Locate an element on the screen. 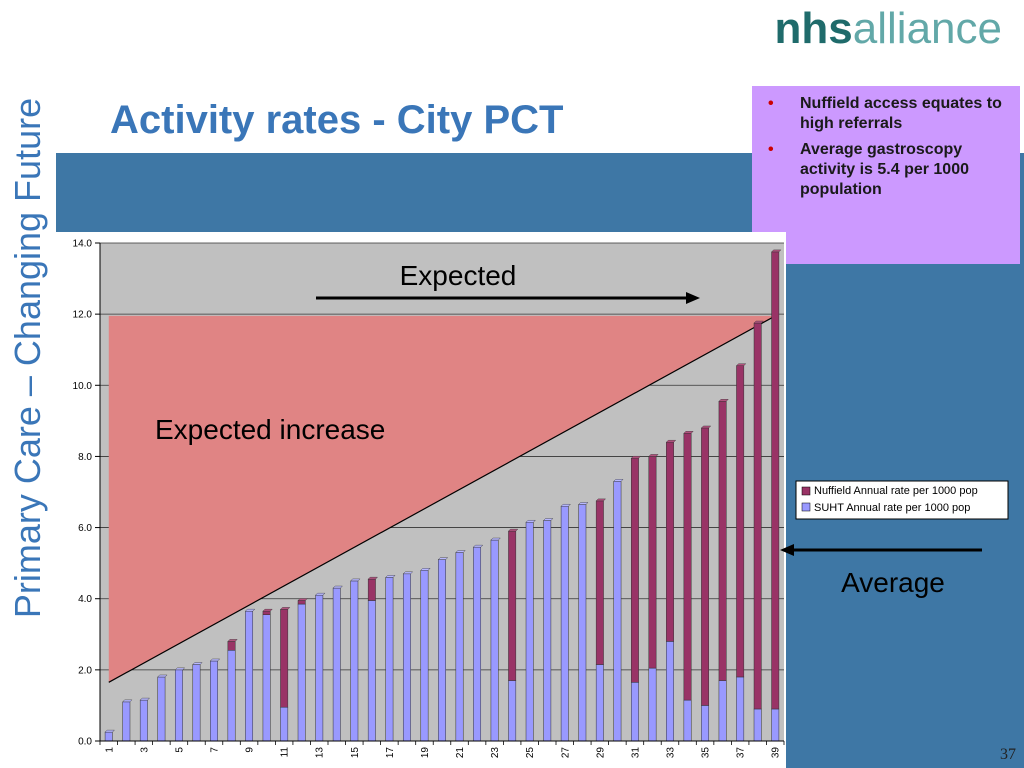 Image resolution: width=1024 pixels, height=768 pixels. side-band is located at coordinates (28, 384).